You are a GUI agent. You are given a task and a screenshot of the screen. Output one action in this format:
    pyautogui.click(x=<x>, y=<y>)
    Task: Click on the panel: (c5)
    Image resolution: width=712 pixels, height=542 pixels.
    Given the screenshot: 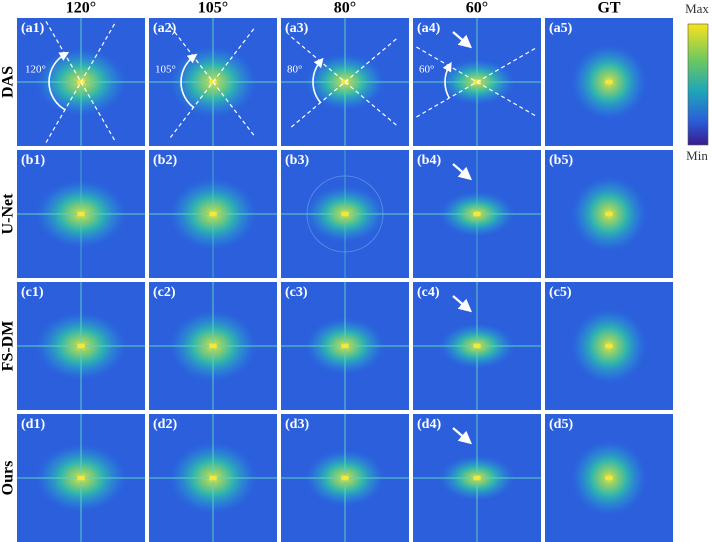 What is the action you would take?
    pyautogui.click(x=609, y=346)
    